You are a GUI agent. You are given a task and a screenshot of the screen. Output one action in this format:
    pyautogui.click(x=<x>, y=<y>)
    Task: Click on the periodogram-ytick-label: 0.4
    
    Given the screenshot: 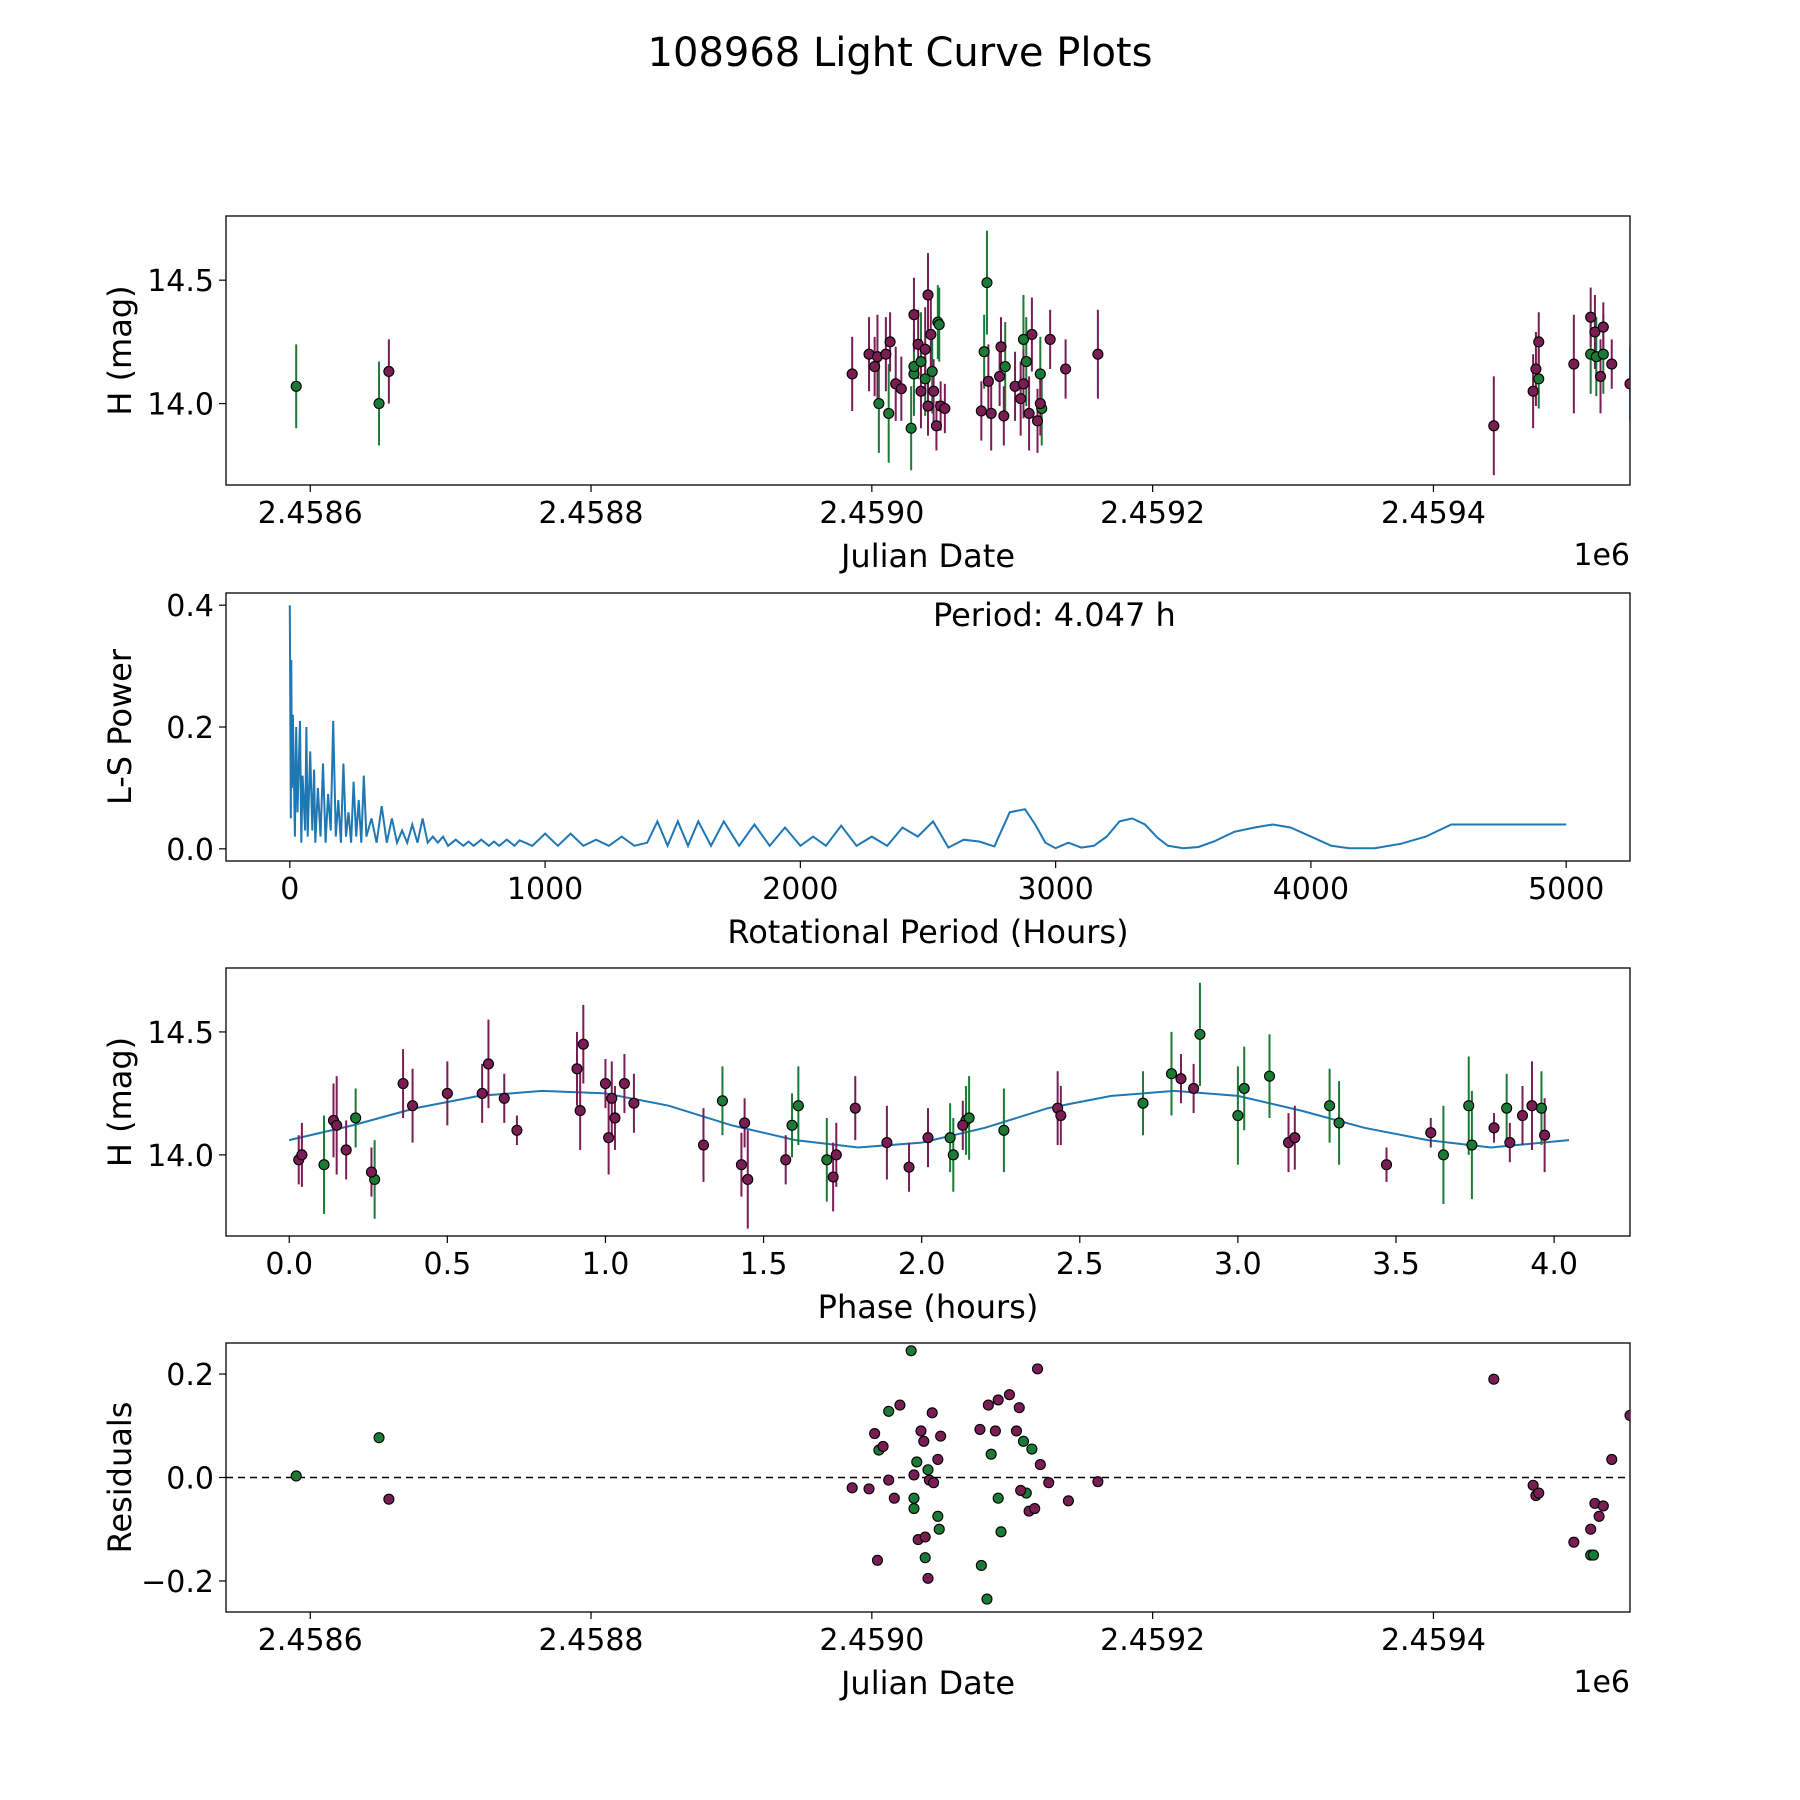 What is the action you would take?
    pyautogui.click(x=190, y=606)
    